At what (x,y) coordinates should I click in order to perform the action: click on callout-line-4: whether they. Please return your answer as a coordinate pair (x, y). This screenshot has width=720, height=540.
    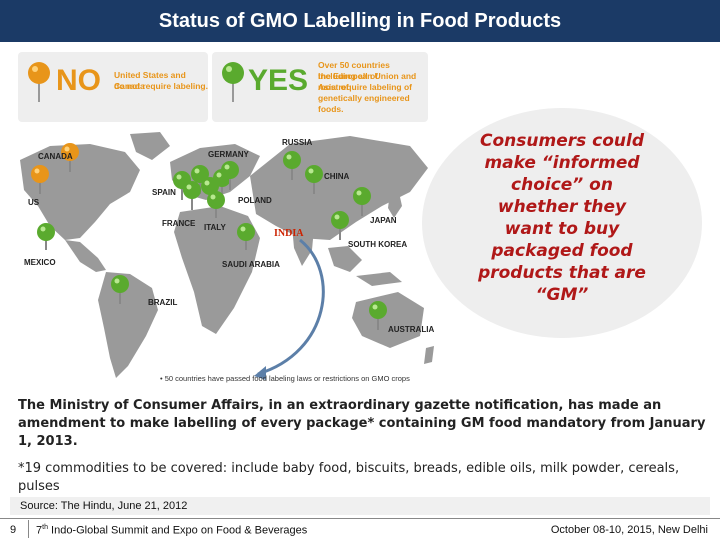
    Looking at the image, I should click on (562, 207).